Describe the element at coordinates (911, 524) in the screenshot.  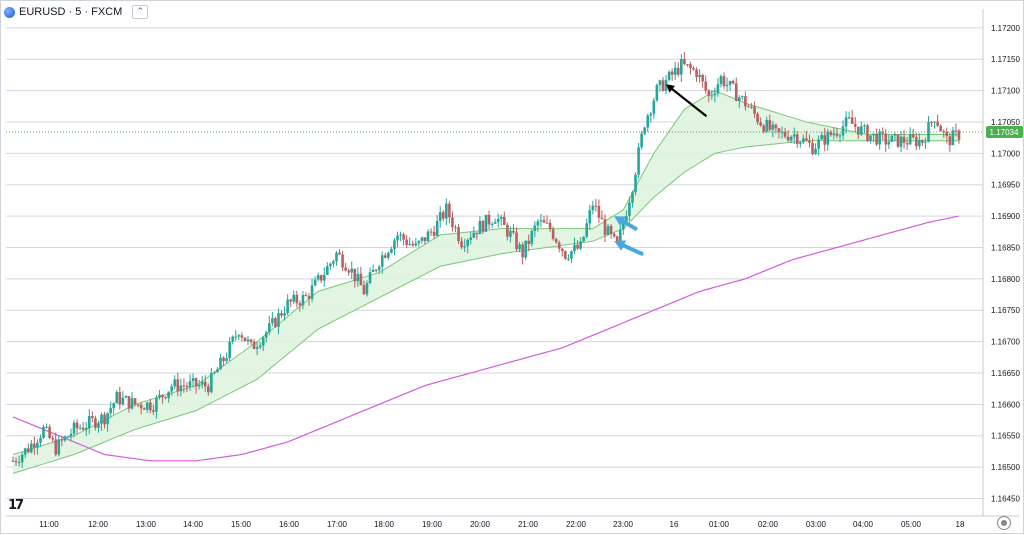
I see `x-tick-label: 05:00` at that location.